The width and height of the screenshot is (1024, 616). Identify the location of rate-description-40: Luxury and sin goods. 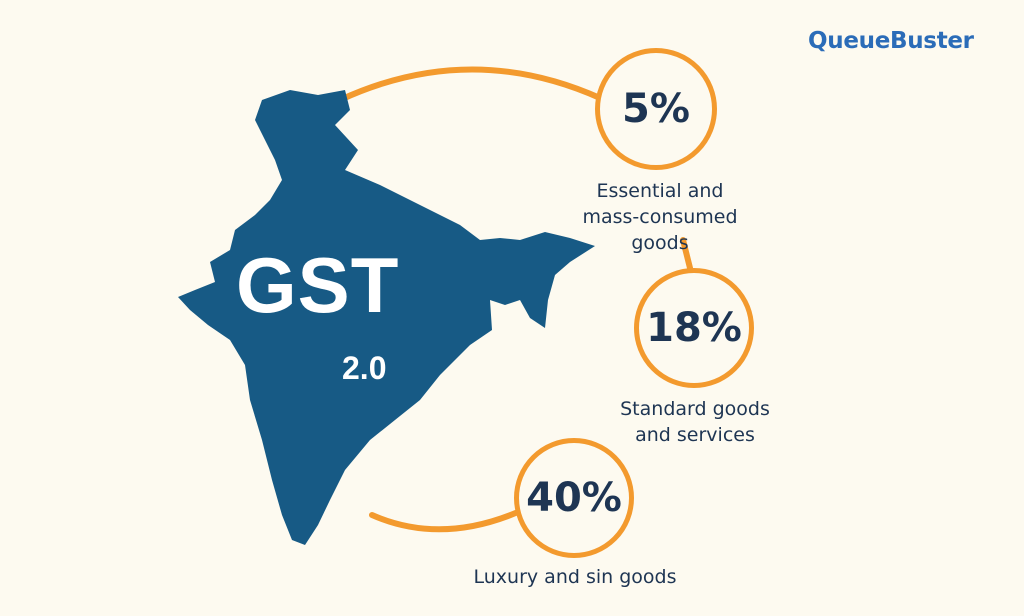
(575, 577).